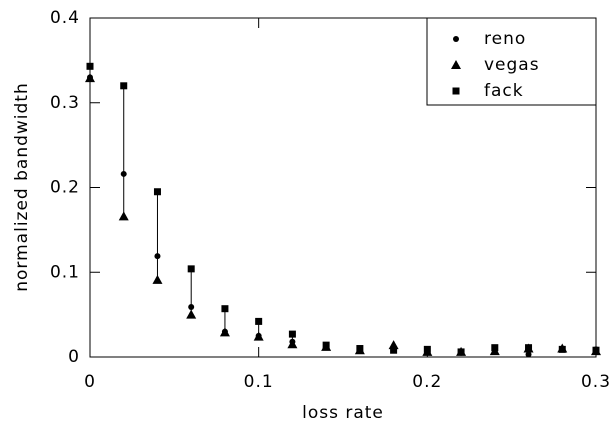  Describe the element at coordinates (512, 65) in the screenshot. I see `legend-label: vegas` at that location.